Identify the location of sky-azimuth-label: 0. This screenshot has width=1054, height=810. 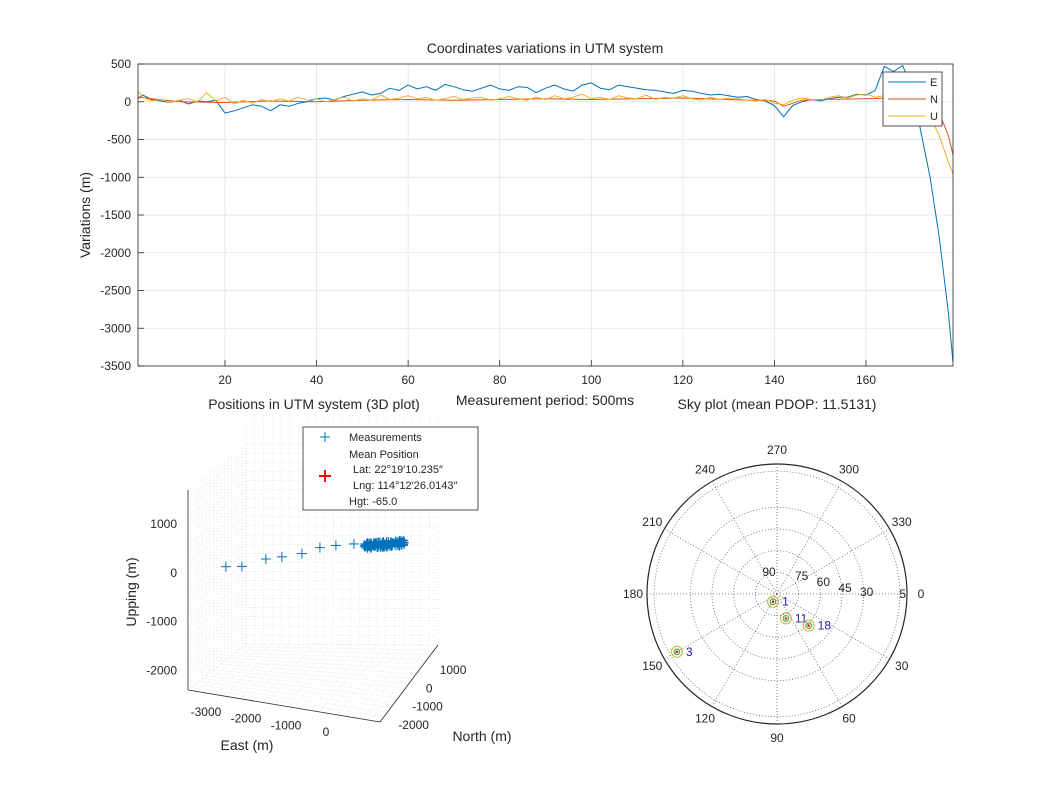
(921, 594).